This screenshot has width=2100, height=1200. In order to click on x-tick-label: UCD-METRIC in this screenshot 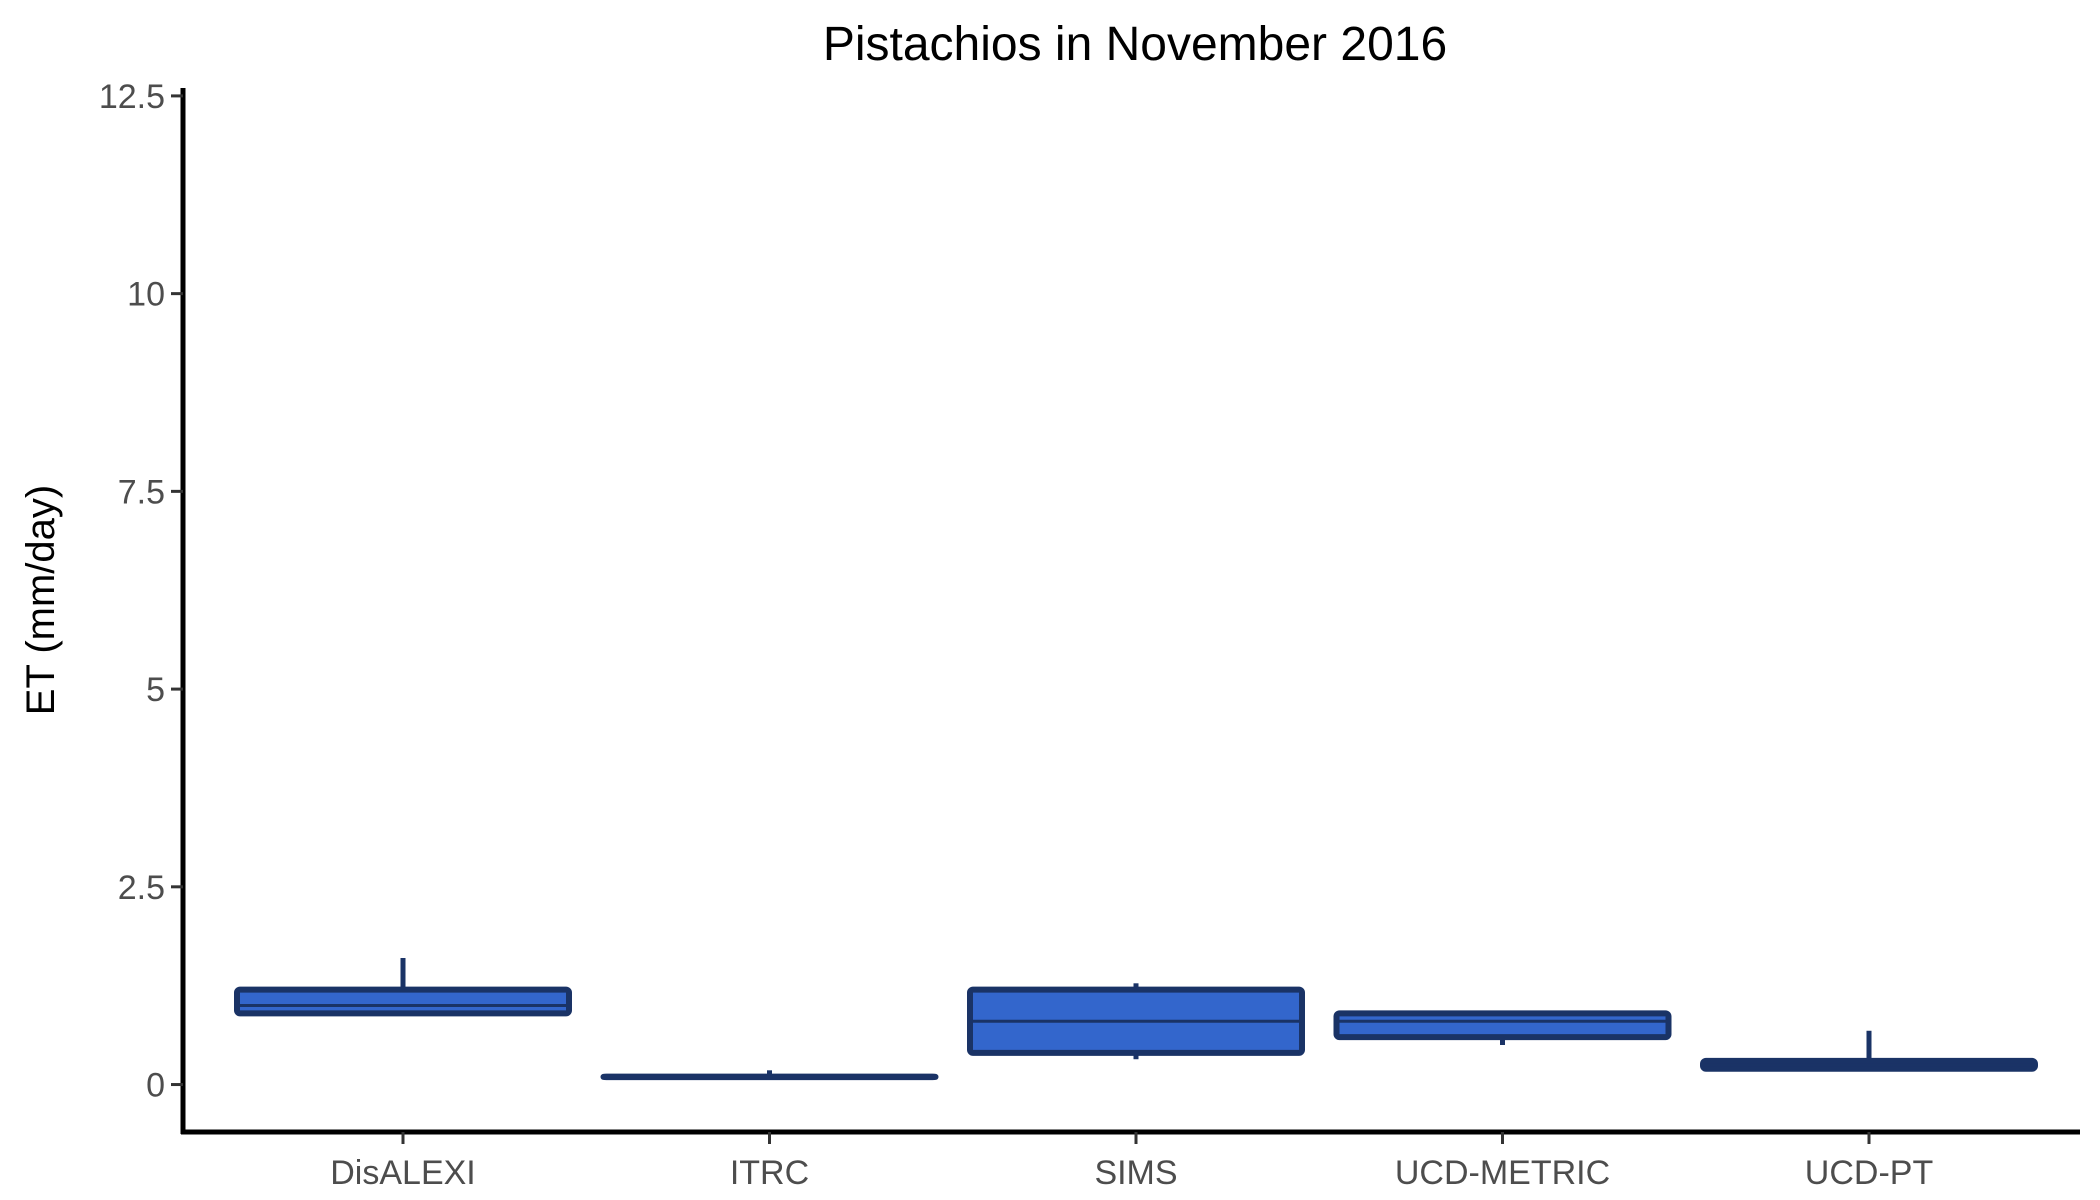, I will do `click(1502, 1173)`.